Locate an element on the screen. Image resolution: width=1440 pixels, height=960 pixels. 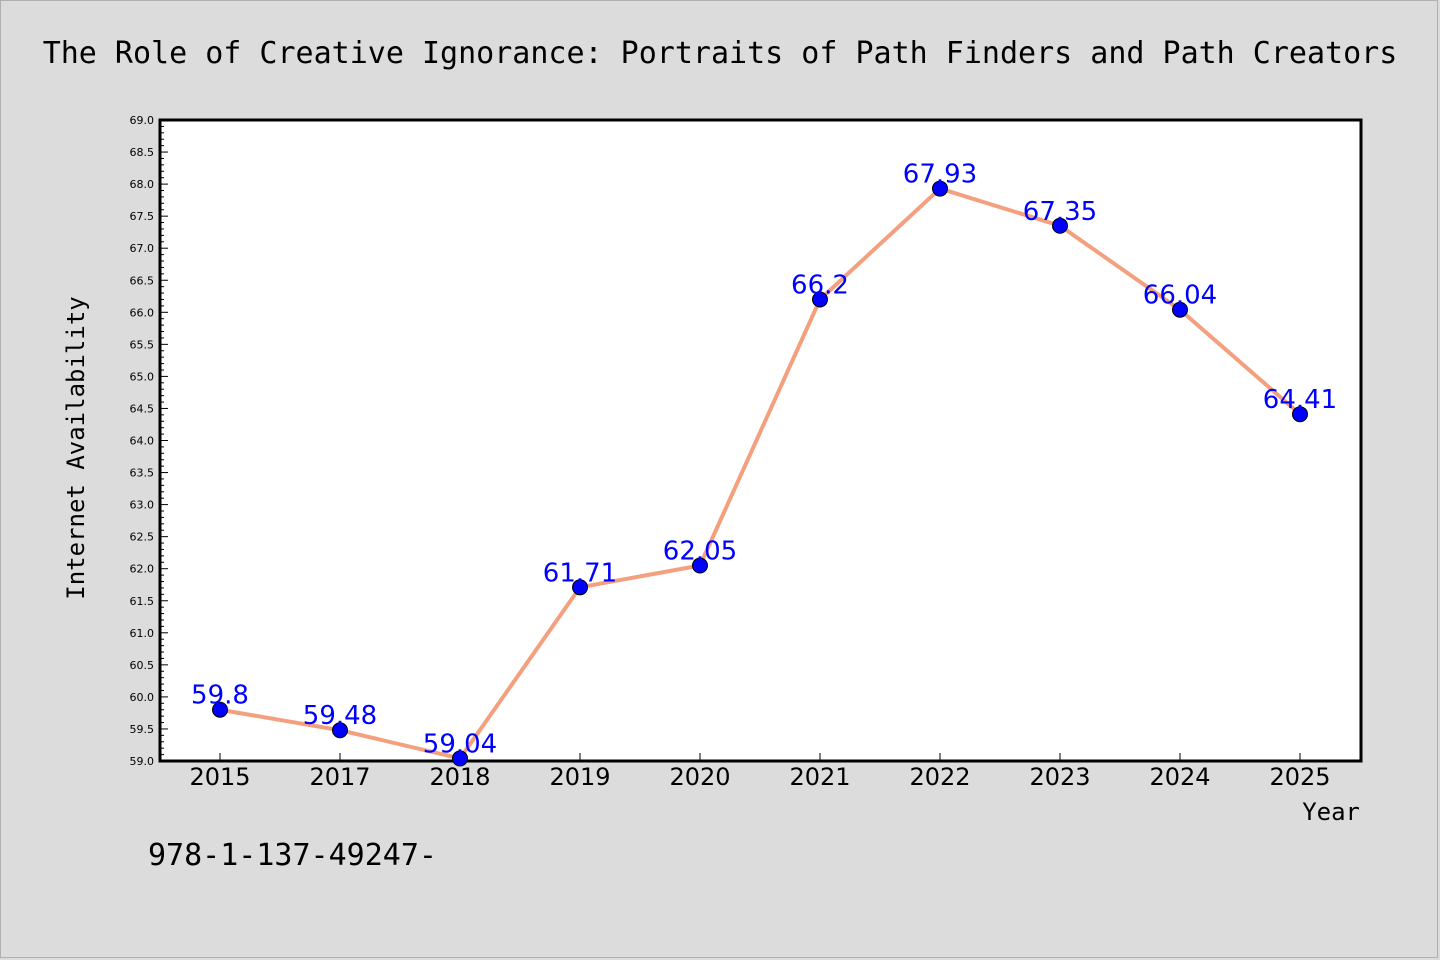
x-tick-label: 2022 is located at coordinates (939, 777).